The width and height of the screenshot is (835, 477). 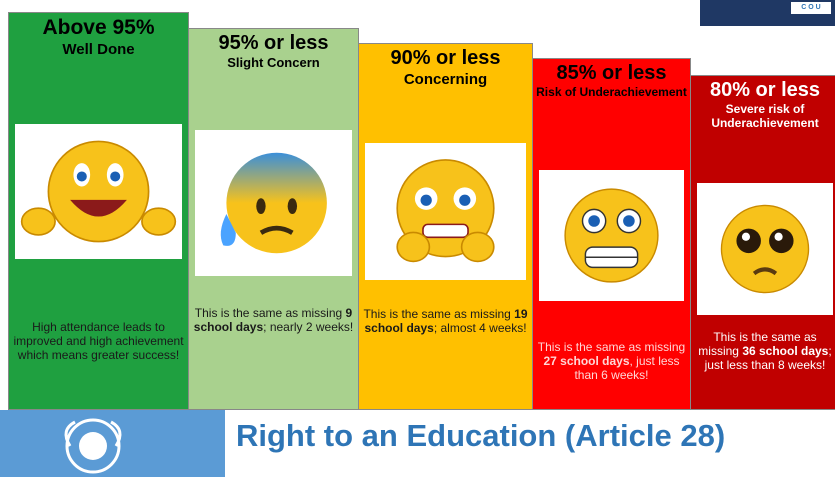 I want to click on text: , just less than 6 weeks!, so click(x=627, y=367).